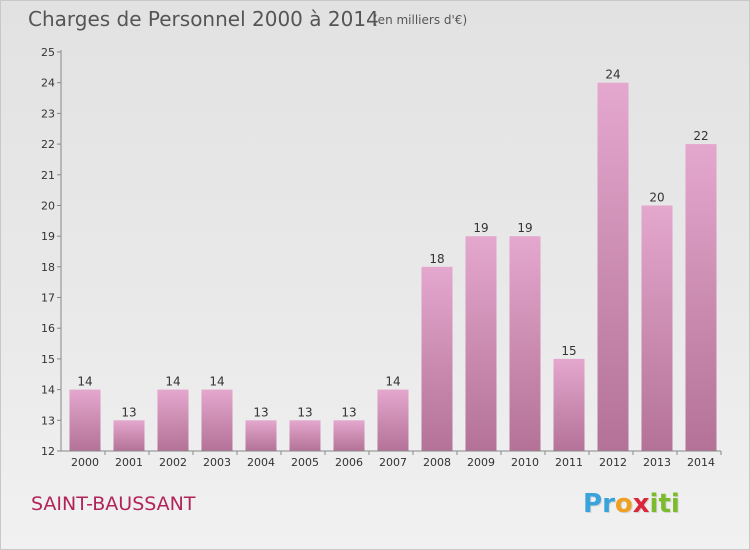 This screenshot has height=550, width=750. What do you see at coordinates (349, 462) in the screenshot?
I see `x-tick-label-2006: 2006` at bounding box center [349, 462].